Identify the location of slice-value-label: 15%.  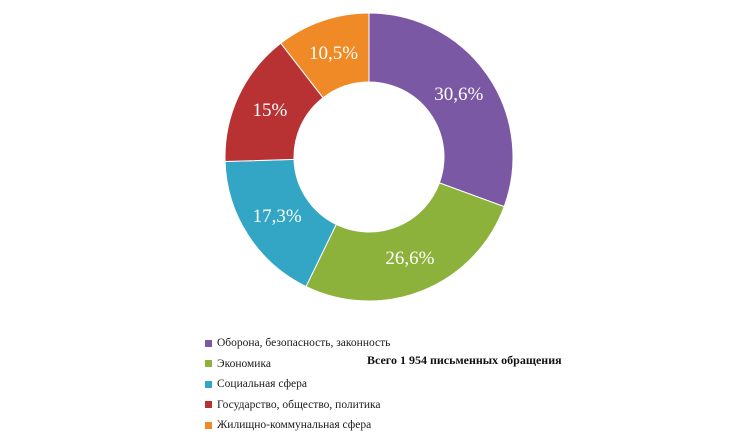
(270, 110).